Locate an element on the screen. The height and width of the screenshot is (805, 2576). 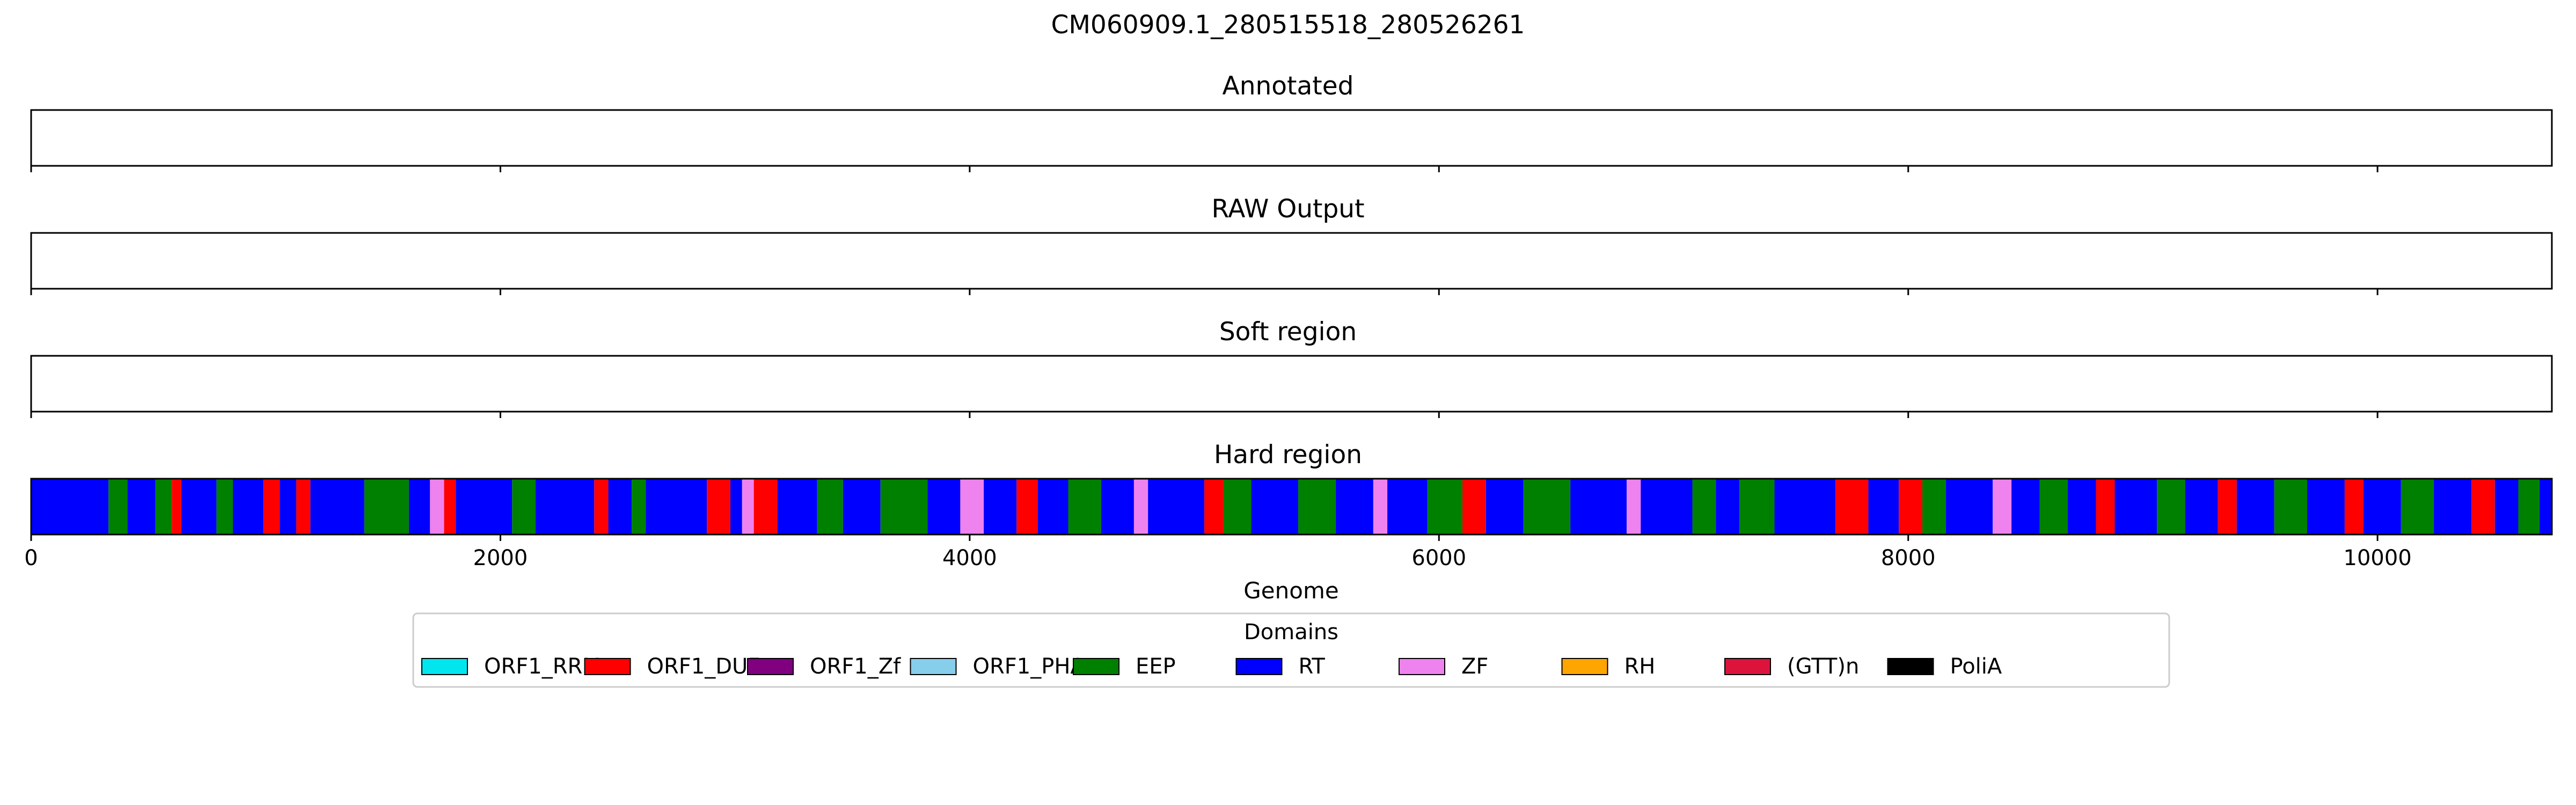
panel-title-annotated: Annotated is located at coordinates (1288, 86).